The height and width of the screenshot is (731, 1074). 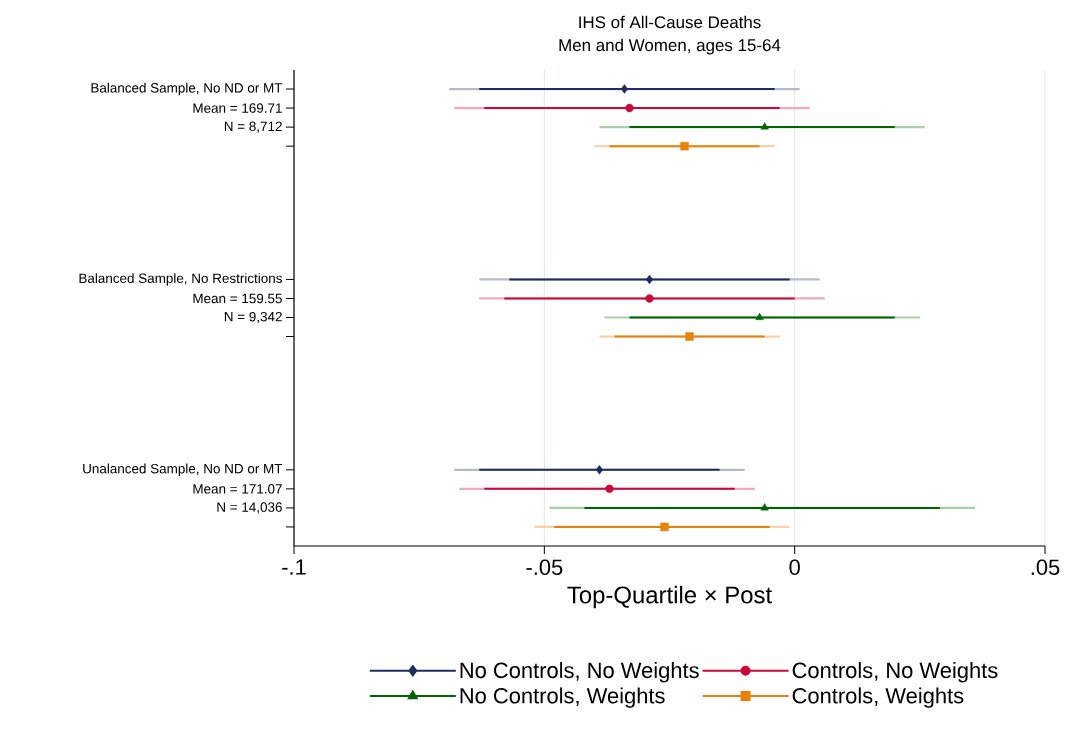 What do you see at coordinates (562, 697) in the screenshot?
I see `legend-label: No Controls, Weights` at bounding box center [562, 697].